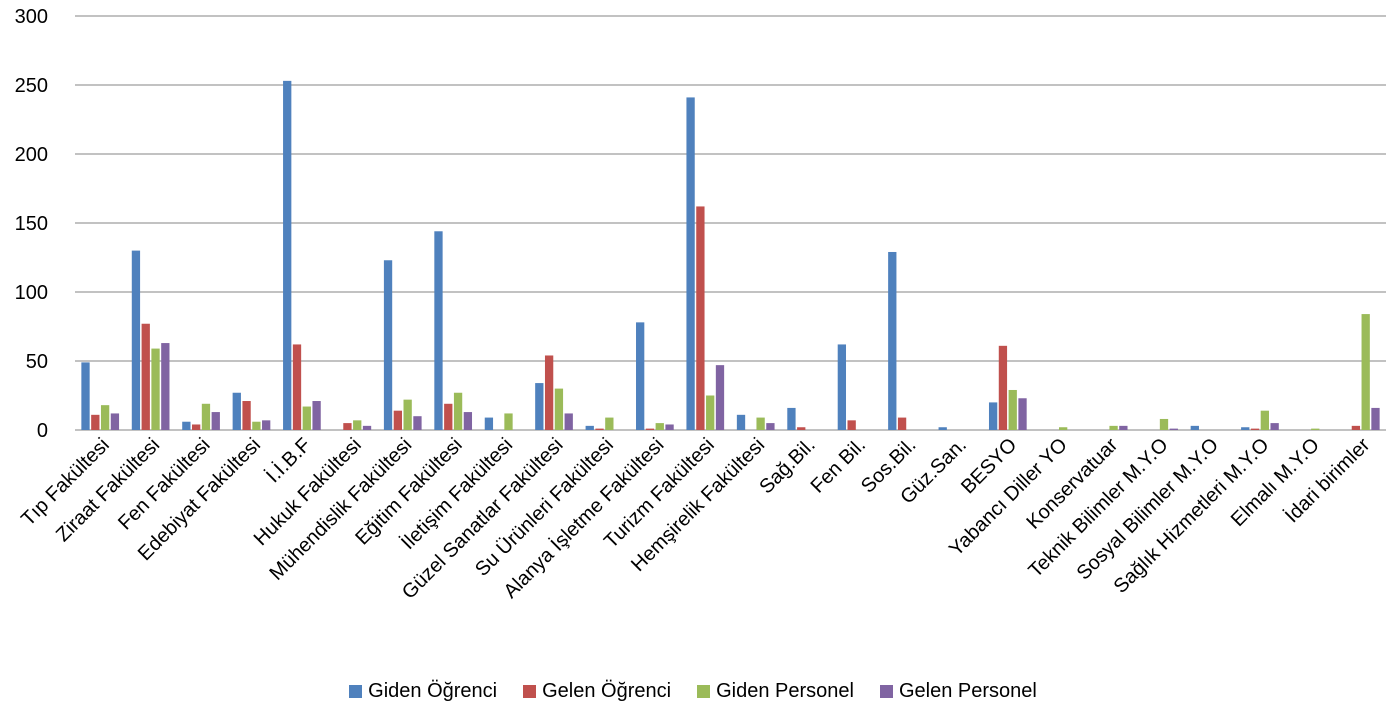  Describe the element at coordinates (42, 431) in the screenshot. I see `y-tick-label: 0` at that location.